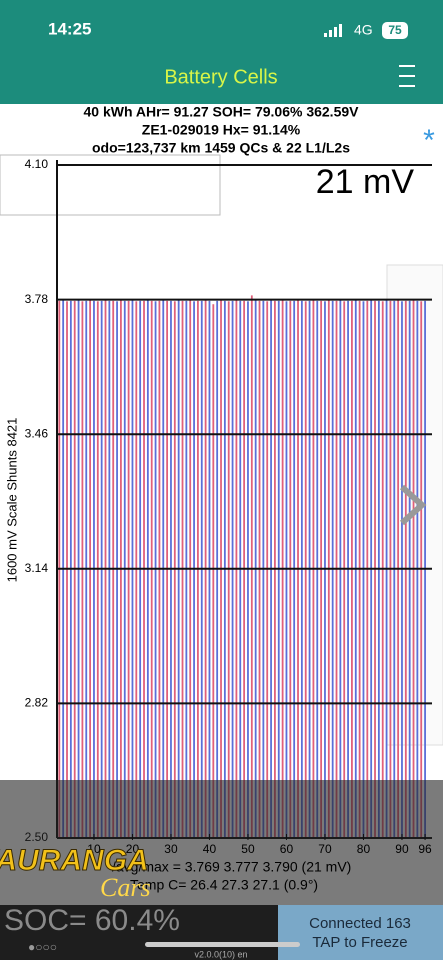  I want to click on logo-name: TAURANGA, so click(74, 860).